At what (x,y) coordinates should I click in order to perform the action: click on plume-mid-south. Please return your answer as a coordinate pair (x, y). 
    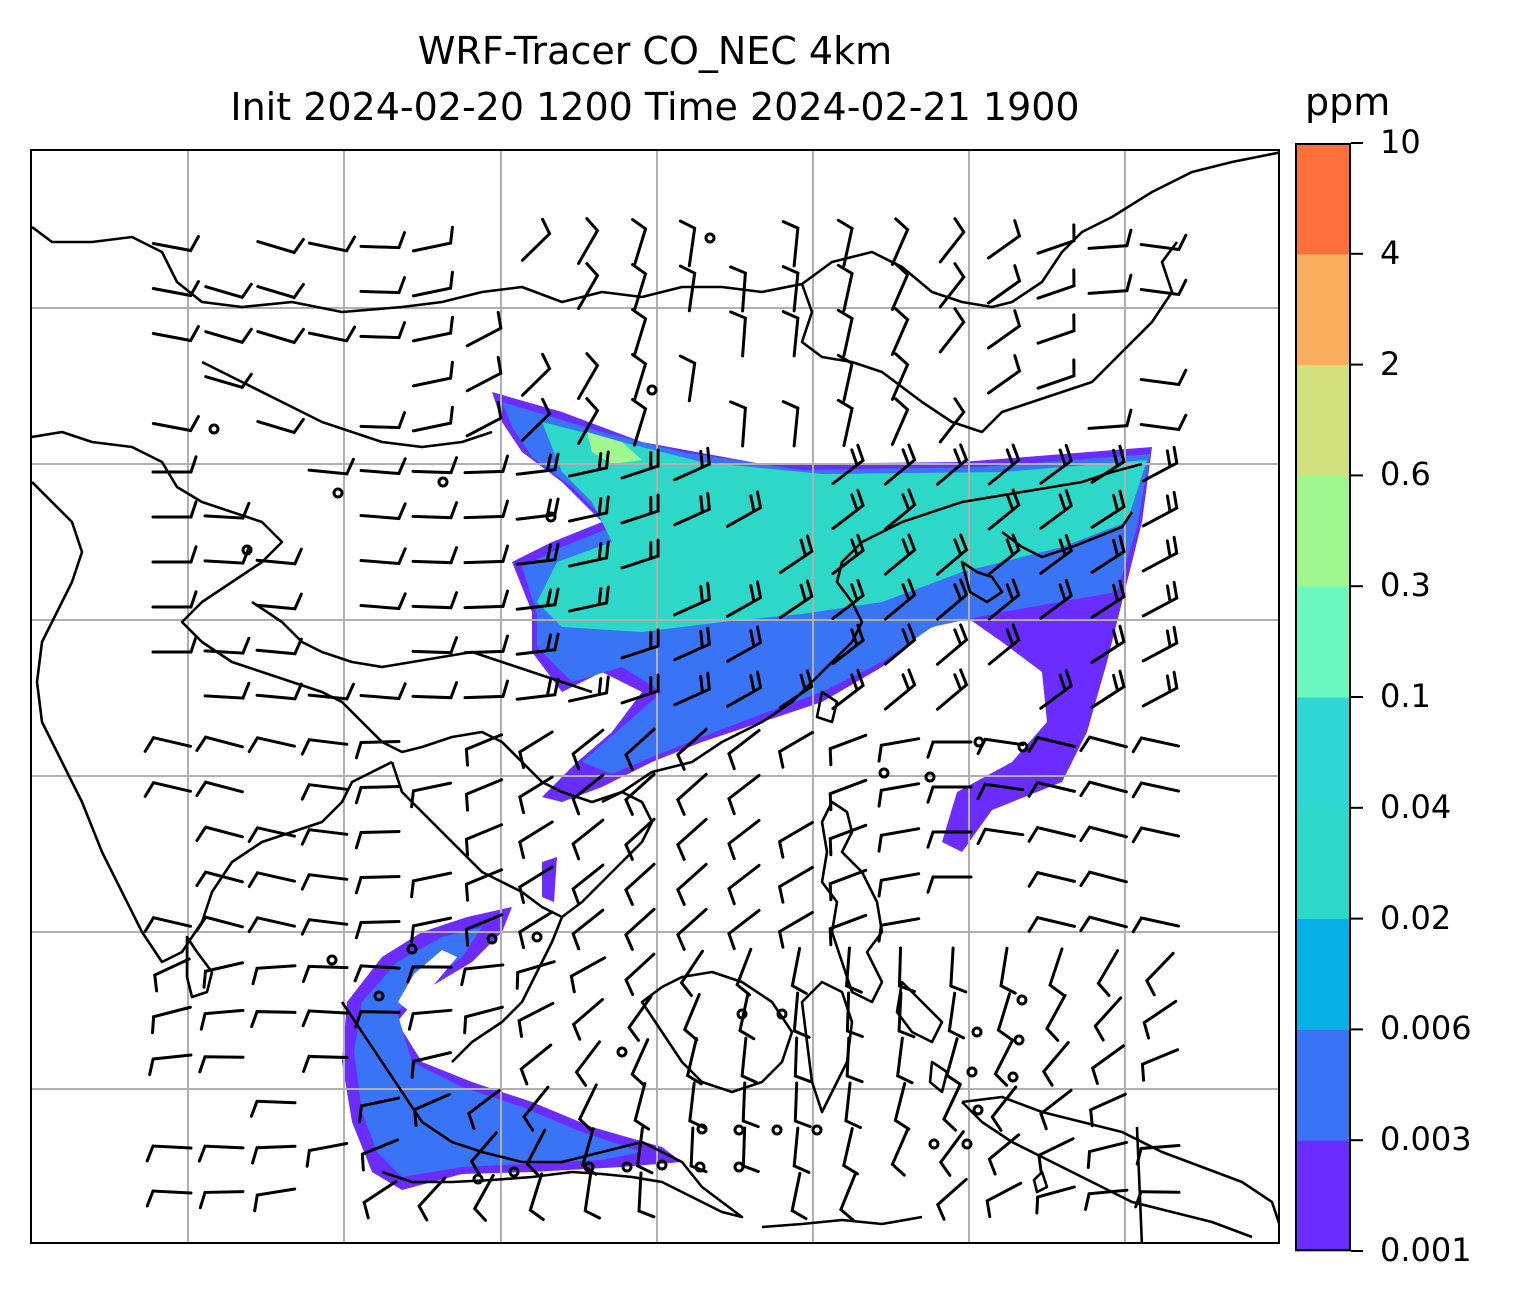
    Looking at the image, I should click on (498, 1052).